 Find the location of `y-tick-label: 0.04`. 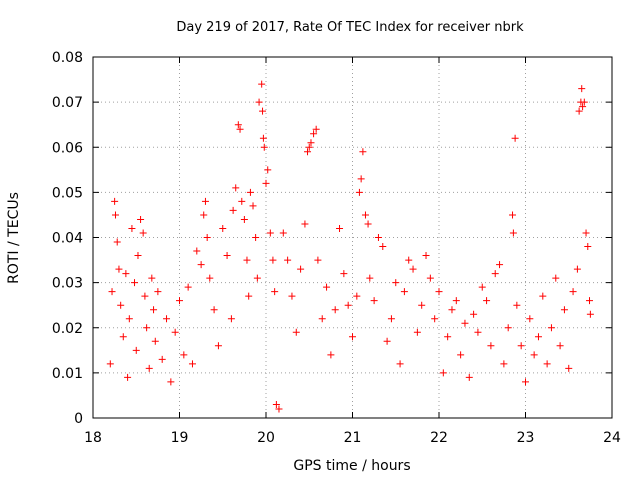

y-tick-label: 0.04 is located at coordinates (67, 239).